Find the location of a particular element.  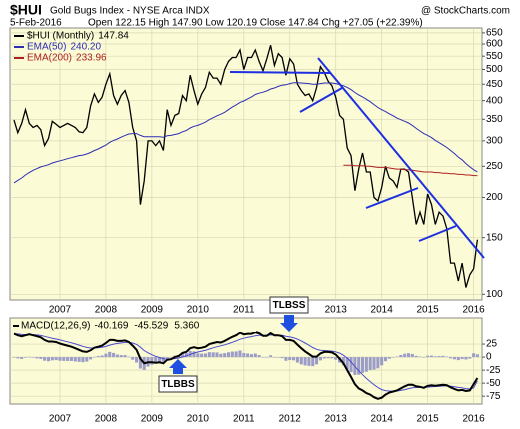

source: @ StockCharts.com is located at coordinates (465, 11).